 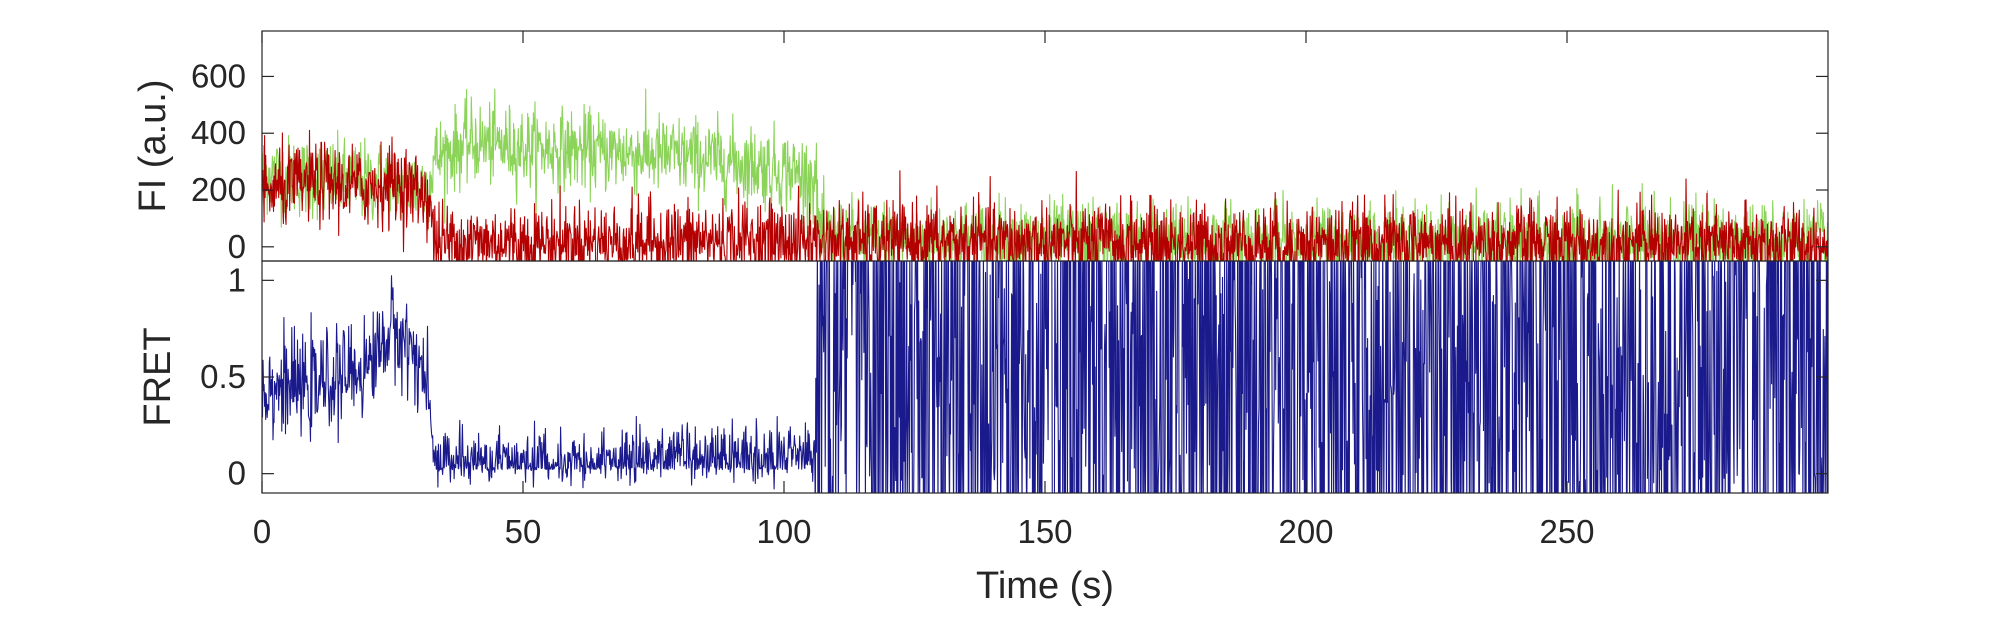 I want to click on y-tick-label: 200, so click(x=218, y=189).